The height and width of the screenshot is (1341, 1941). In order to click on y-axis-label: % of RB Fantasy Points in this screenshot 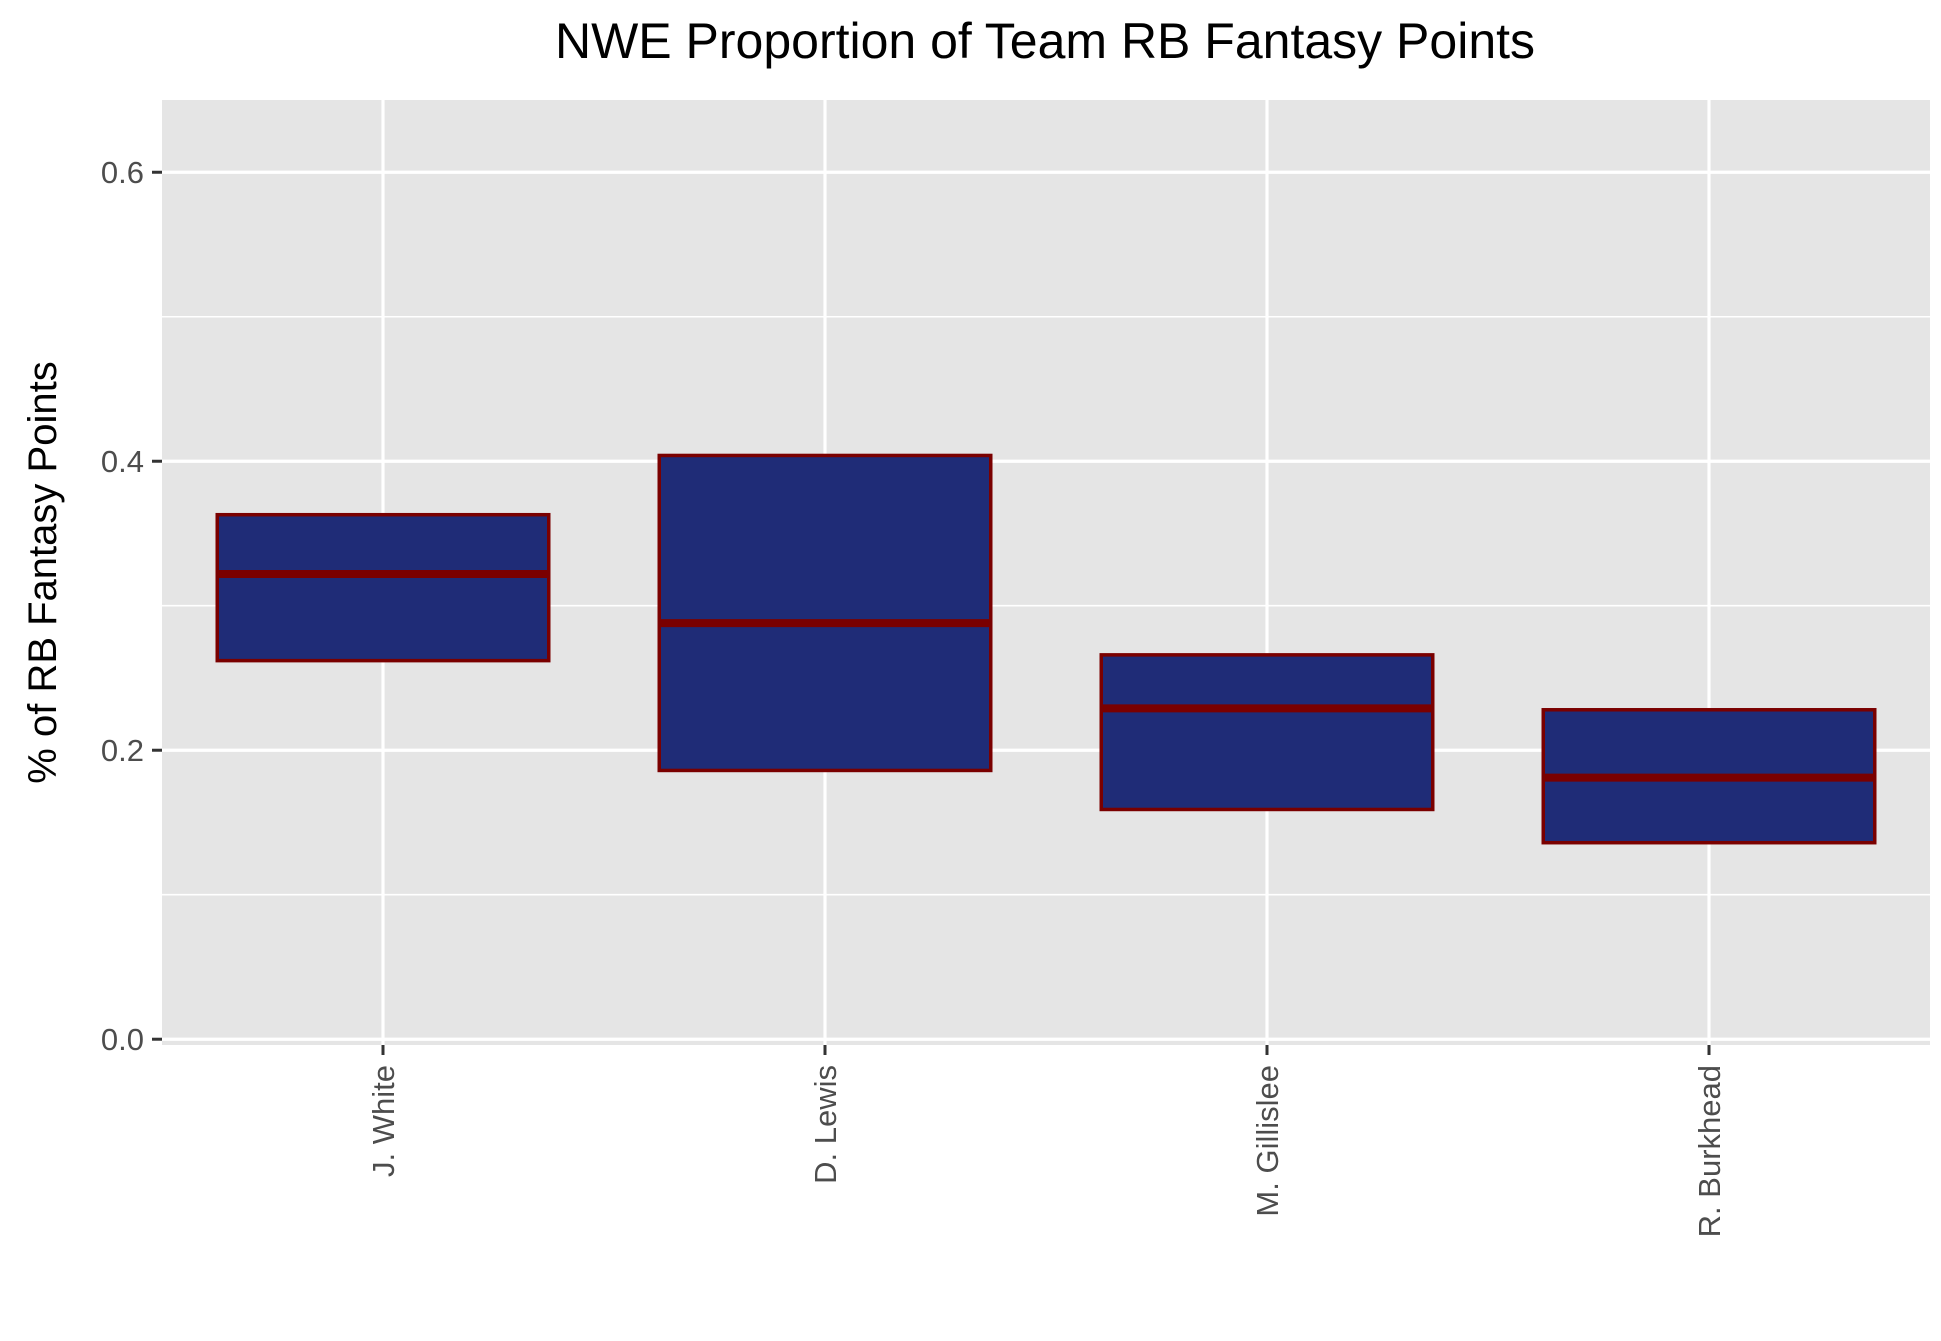, I will do `click(43, 572)`.